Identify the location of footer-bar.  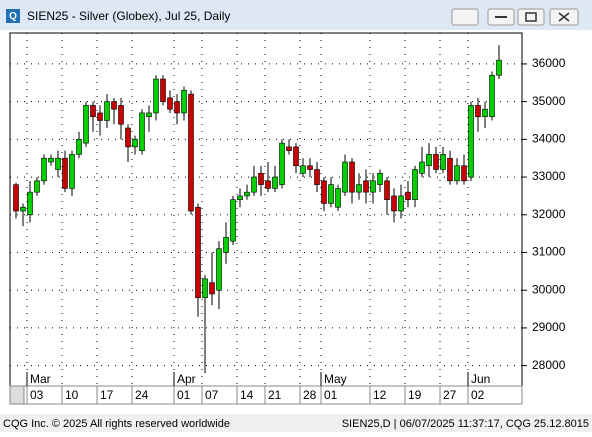
(296, 423).